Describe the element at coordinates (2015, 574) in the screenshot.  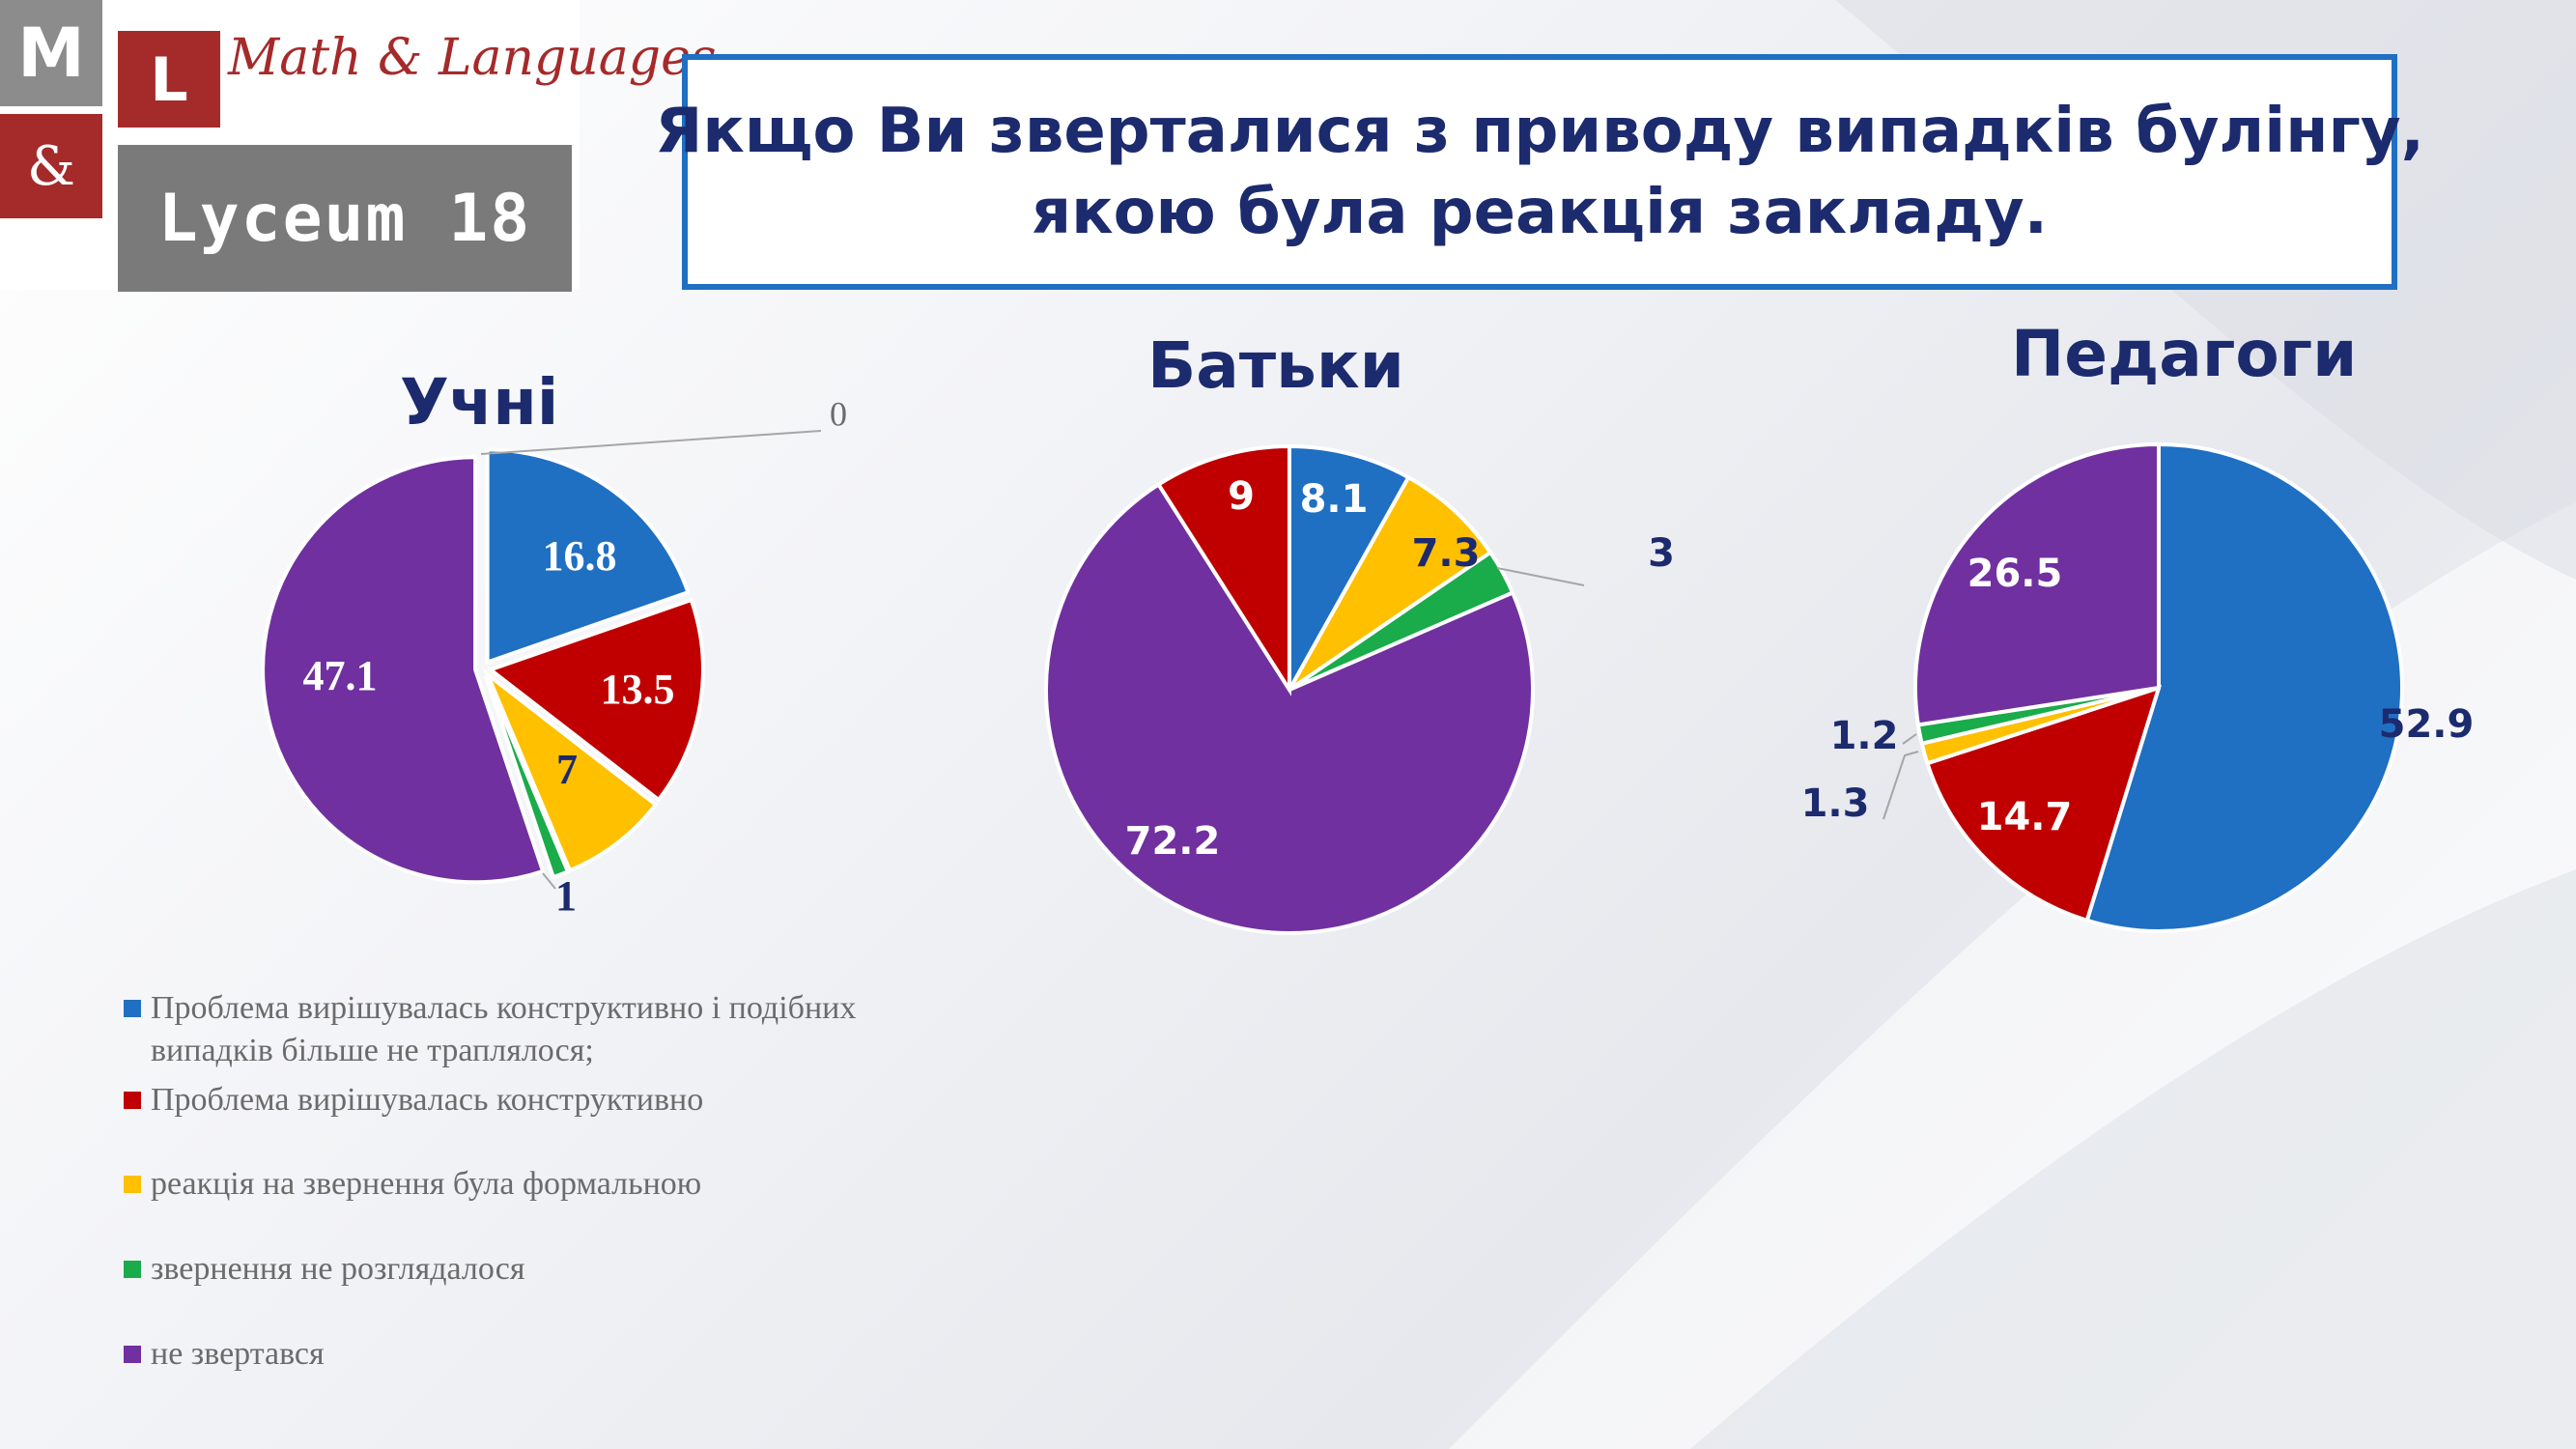
I see `data-label: 26.5` at that location.